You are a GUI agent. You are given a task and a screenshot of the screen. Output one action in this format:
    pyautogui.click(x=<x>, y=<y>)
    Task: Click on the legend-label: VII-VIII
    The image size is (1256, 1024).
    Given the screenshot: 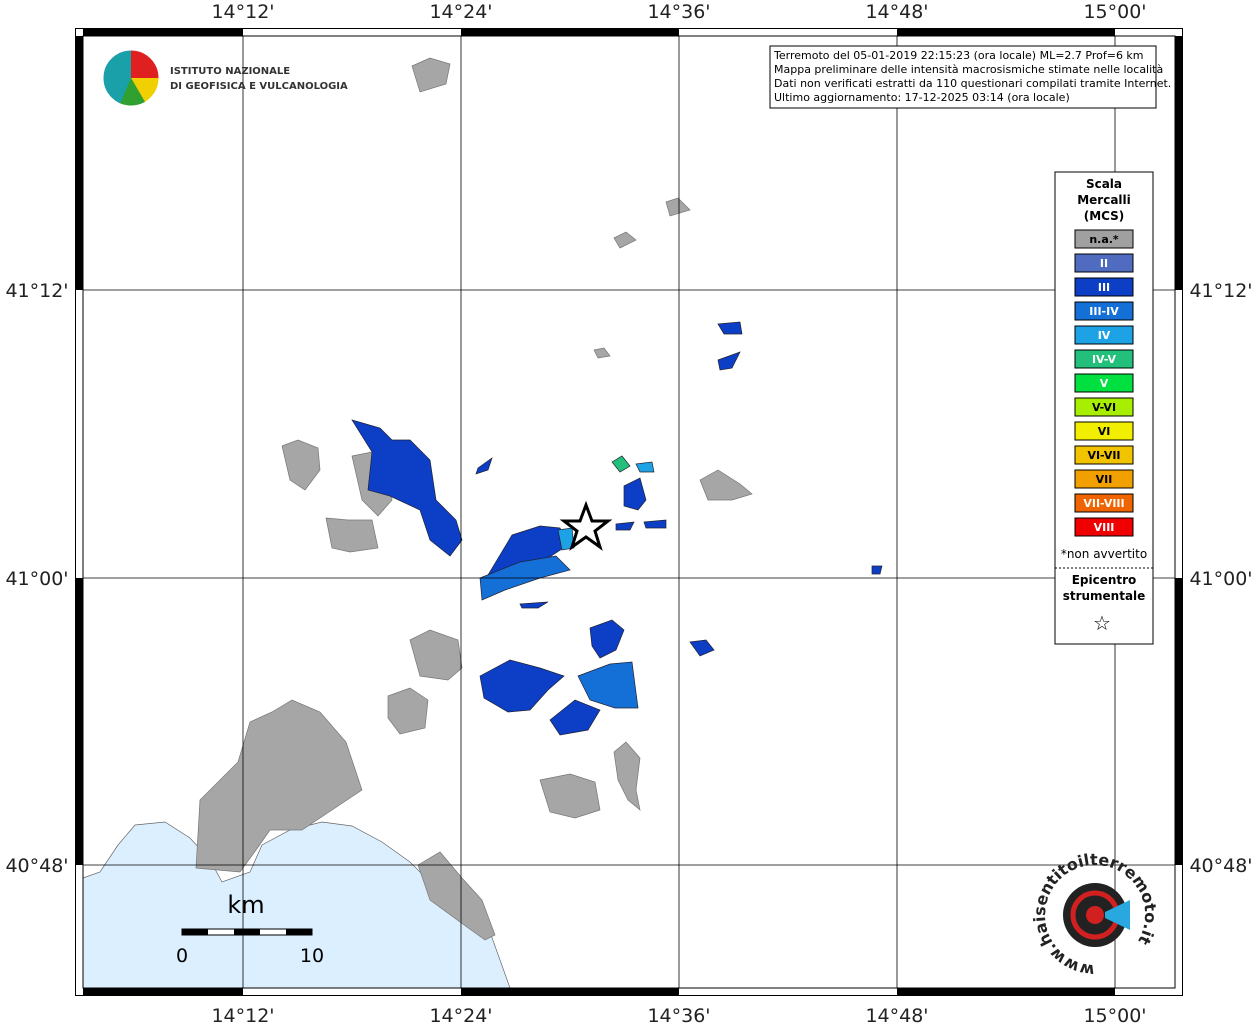 What is the action you would take?
    pyautogui.click(x=1103, y=503)
    